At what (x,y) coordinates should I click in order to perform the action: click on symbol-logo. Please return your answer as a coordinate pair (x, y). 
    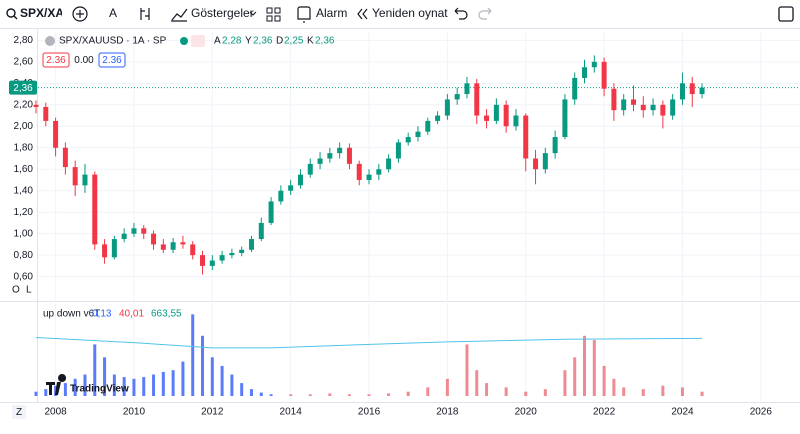
    Looking at the image, I should click on (50, 41).